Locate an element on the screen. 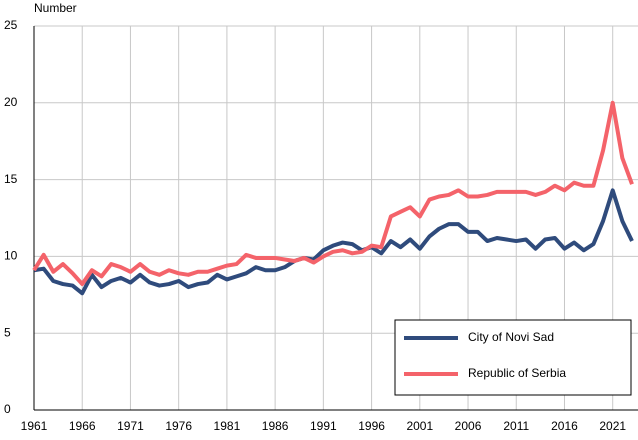  x-tick-label: 1961 is located at coordinates (34, 426).